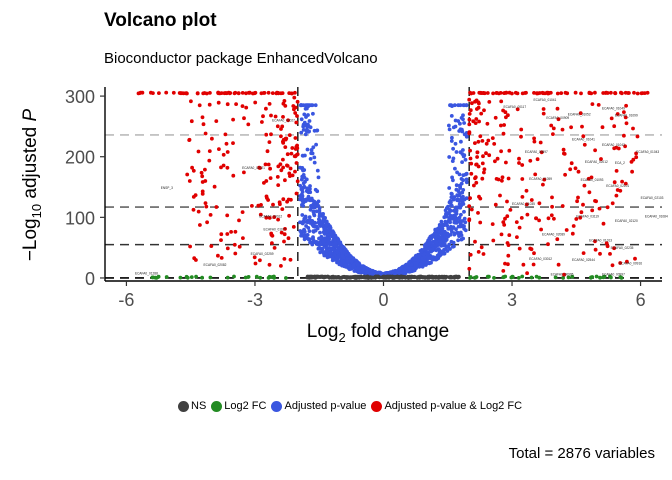  What do you see at coordinates (253, 168) in the screenshot?
I see `point-label: ECAFA0_02021` at bounding box center [253, 168].